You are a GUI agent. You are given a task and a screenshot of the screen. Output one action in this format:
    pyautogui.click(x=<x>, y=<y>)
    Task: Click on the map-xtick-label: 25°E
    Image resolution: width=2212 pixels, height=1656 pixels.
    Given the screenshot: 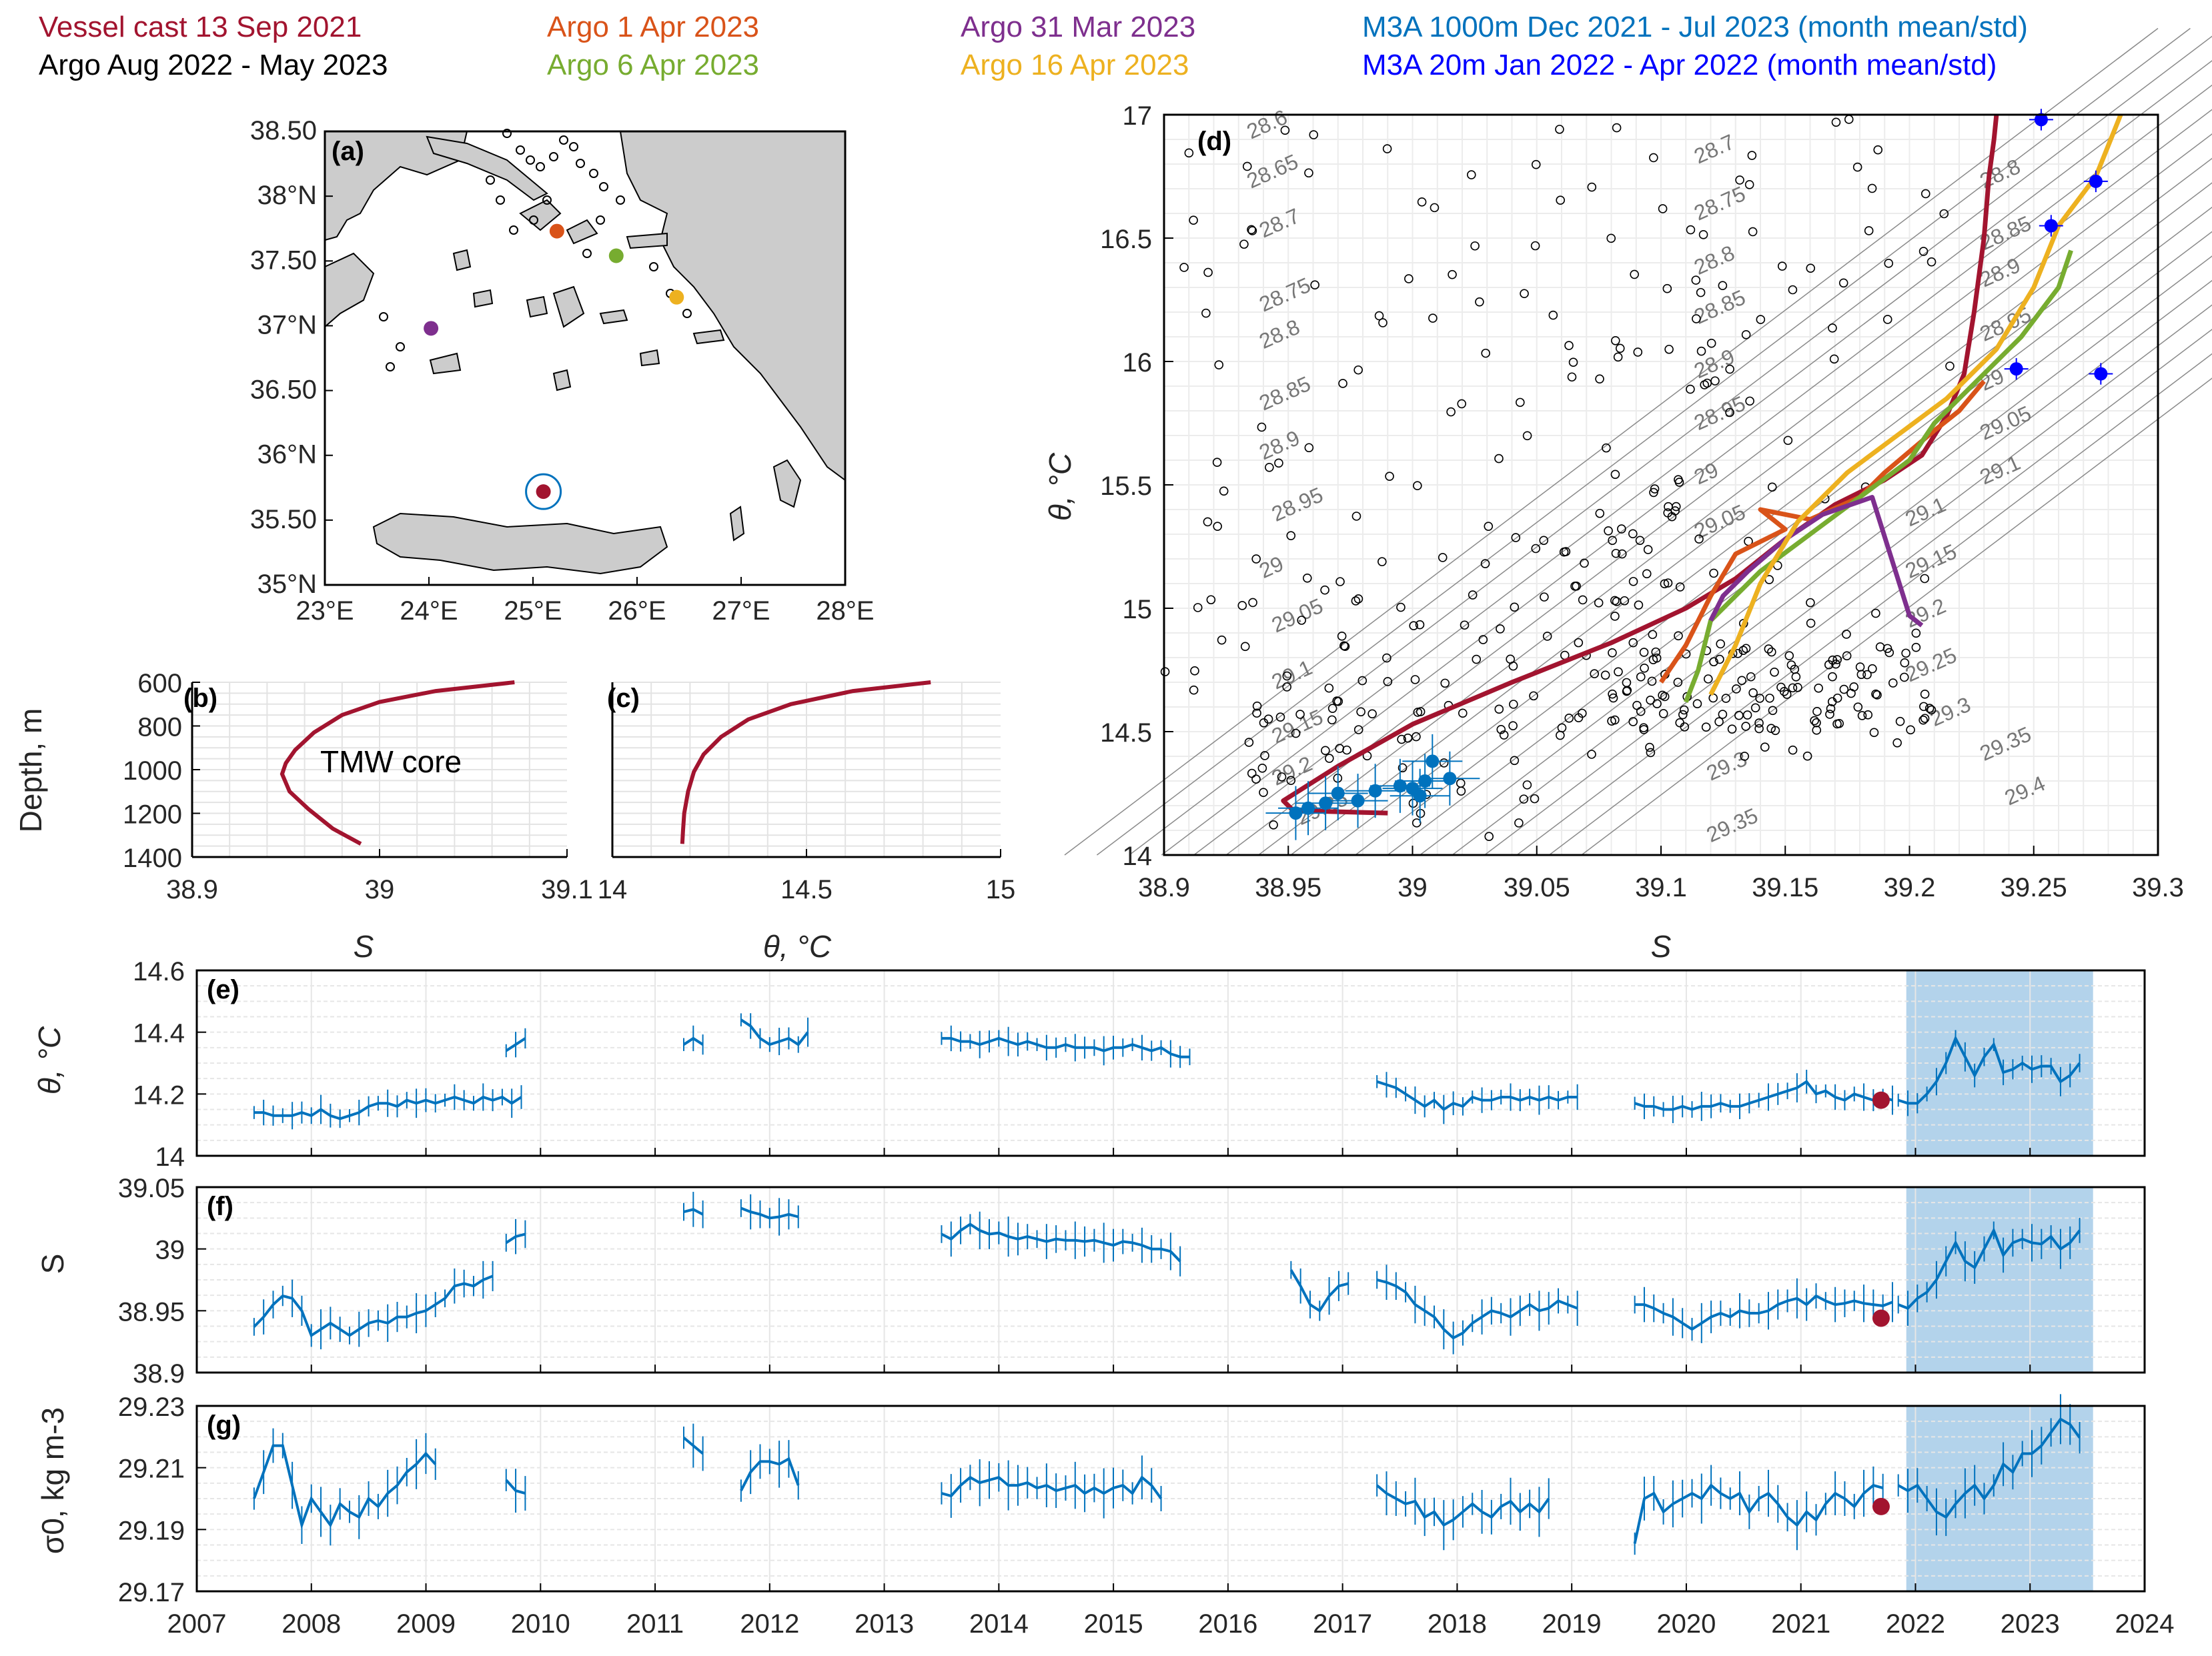 What is the action you would take?
    pyautogui.click(x=533, y=611)
    